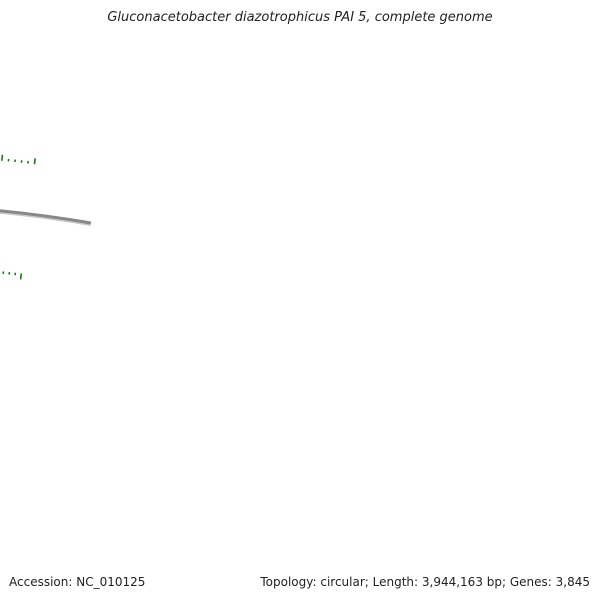 The height and width of the screenshot is (600, 600). What do you see at coordinates (77, 582) in the screenshot?
I see `accession-text: Accession: NC_010125` at bounding box center [77, 582].